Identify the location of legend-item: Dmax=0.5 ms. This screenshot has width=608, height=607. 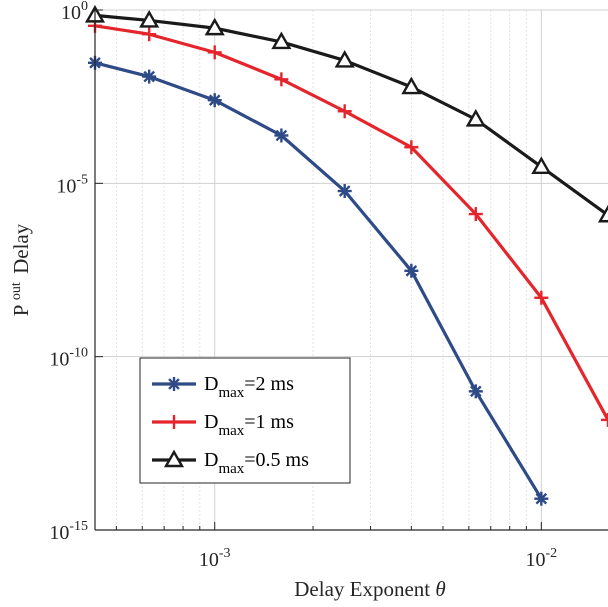
(230, 463).